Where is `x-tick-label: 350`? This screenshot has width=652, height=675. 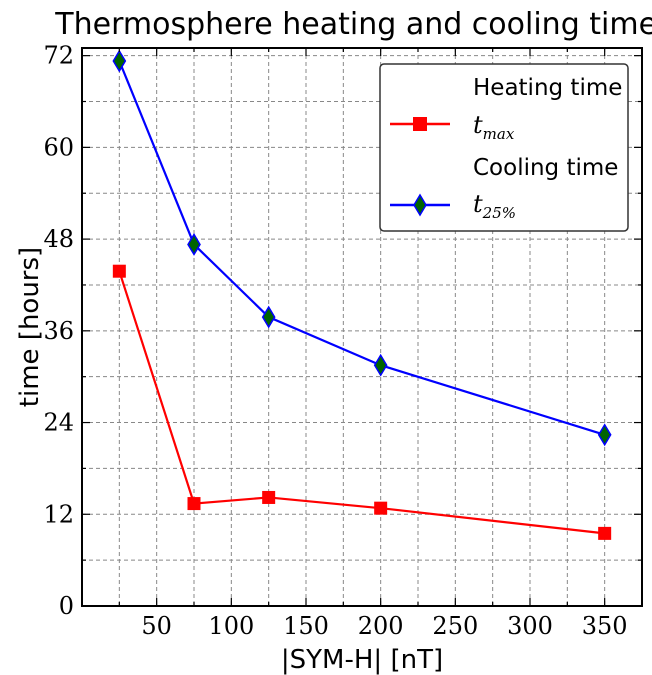
x-tick-label: 350 is located at coordinates (605, 626).